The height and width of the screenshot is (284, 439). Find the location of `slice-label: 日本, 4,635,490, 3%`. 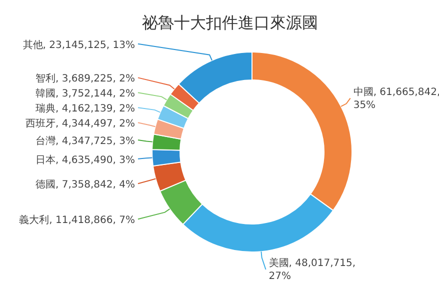

slice-label: 日本, 4,635,490, 3% is located at coordinates (85, 160).